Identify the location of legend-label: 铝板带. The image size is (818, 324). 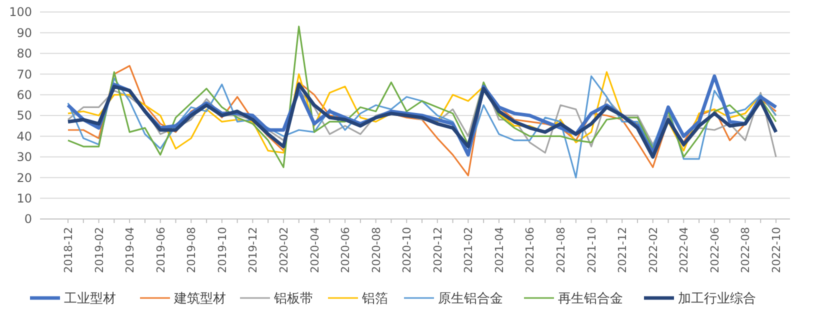
(293, 299).